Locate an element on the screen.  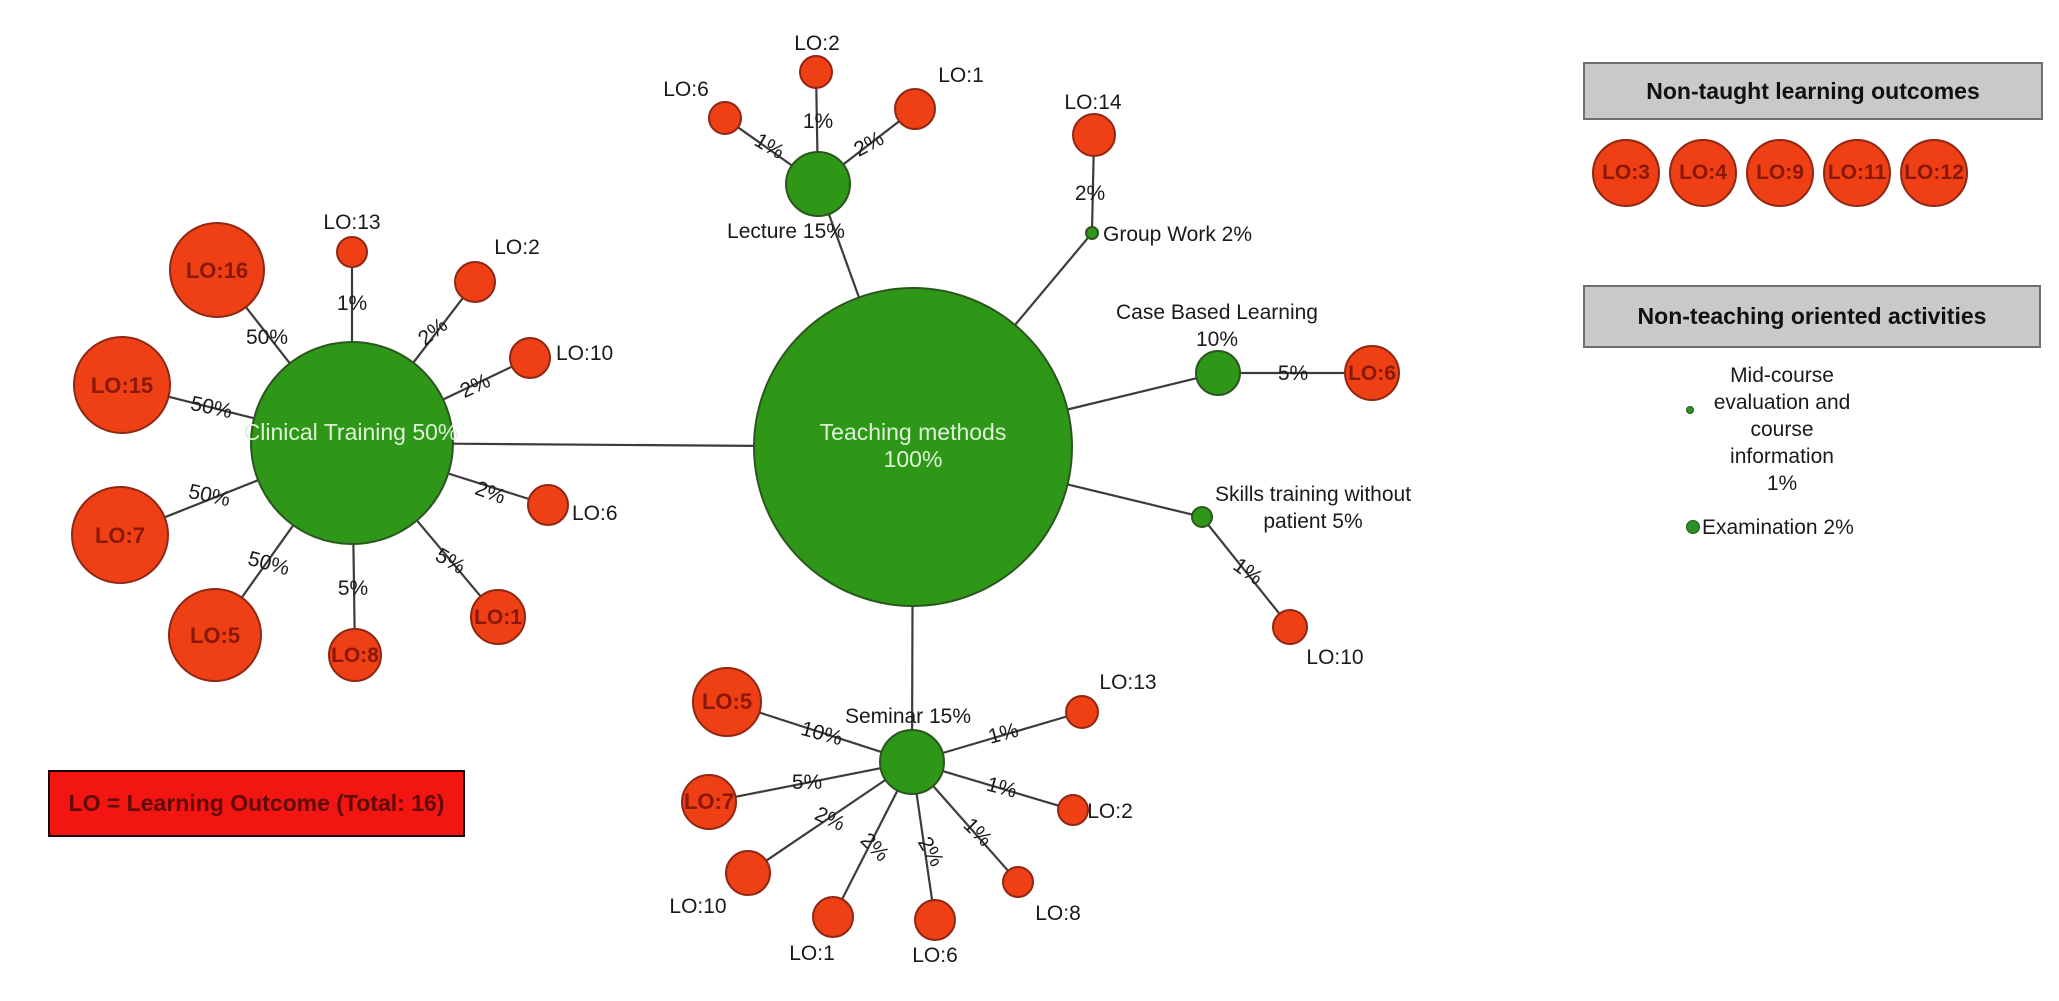
edge-seminar-sem-lo2 is located at coordinates (1000, 788).